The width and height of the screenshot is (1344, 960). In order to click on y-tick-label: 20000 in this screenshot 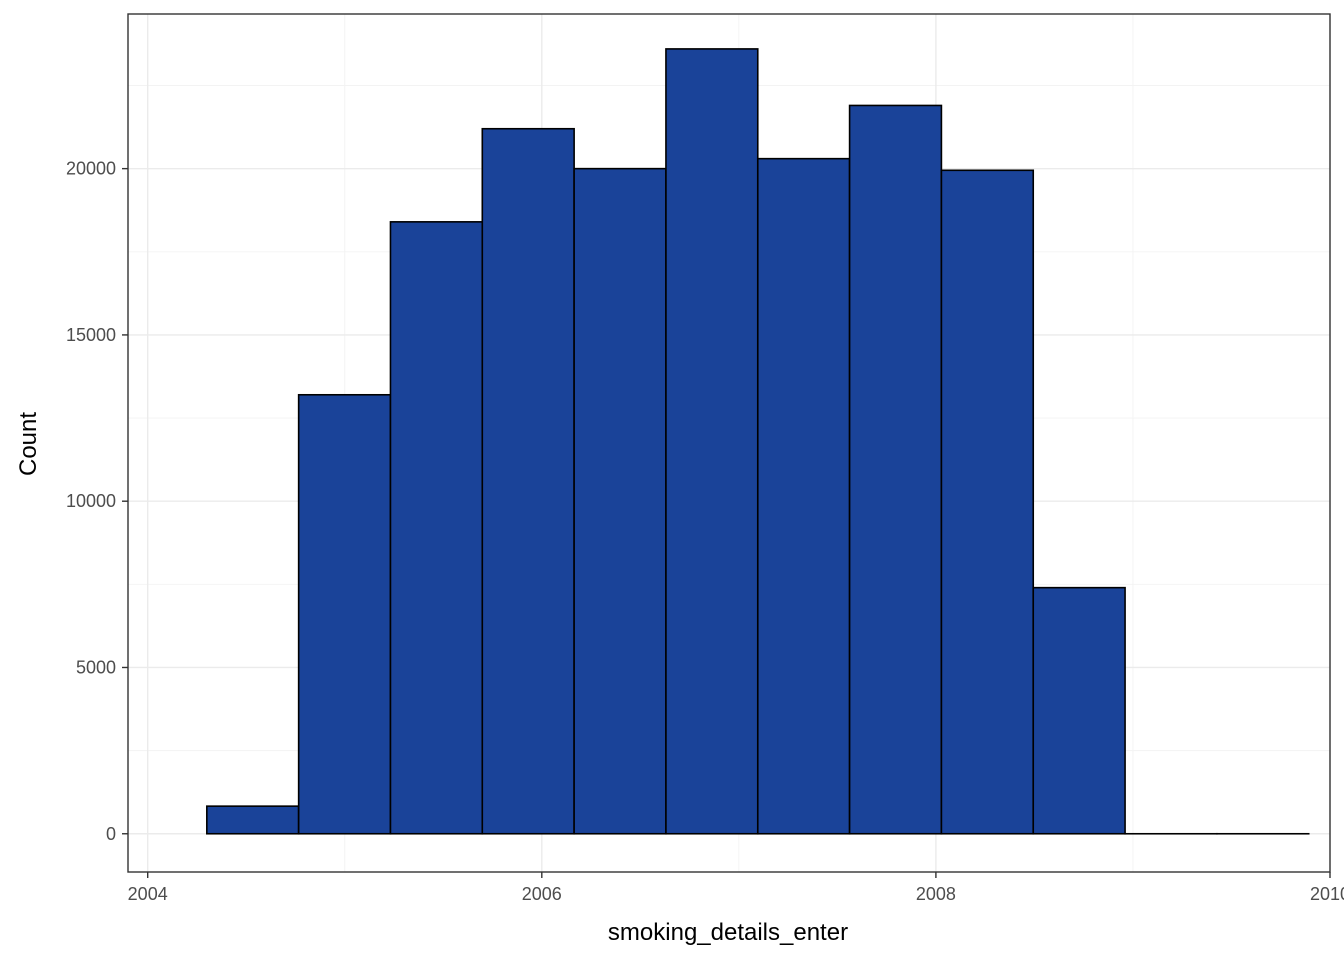, I will do `click(91, 169)`.